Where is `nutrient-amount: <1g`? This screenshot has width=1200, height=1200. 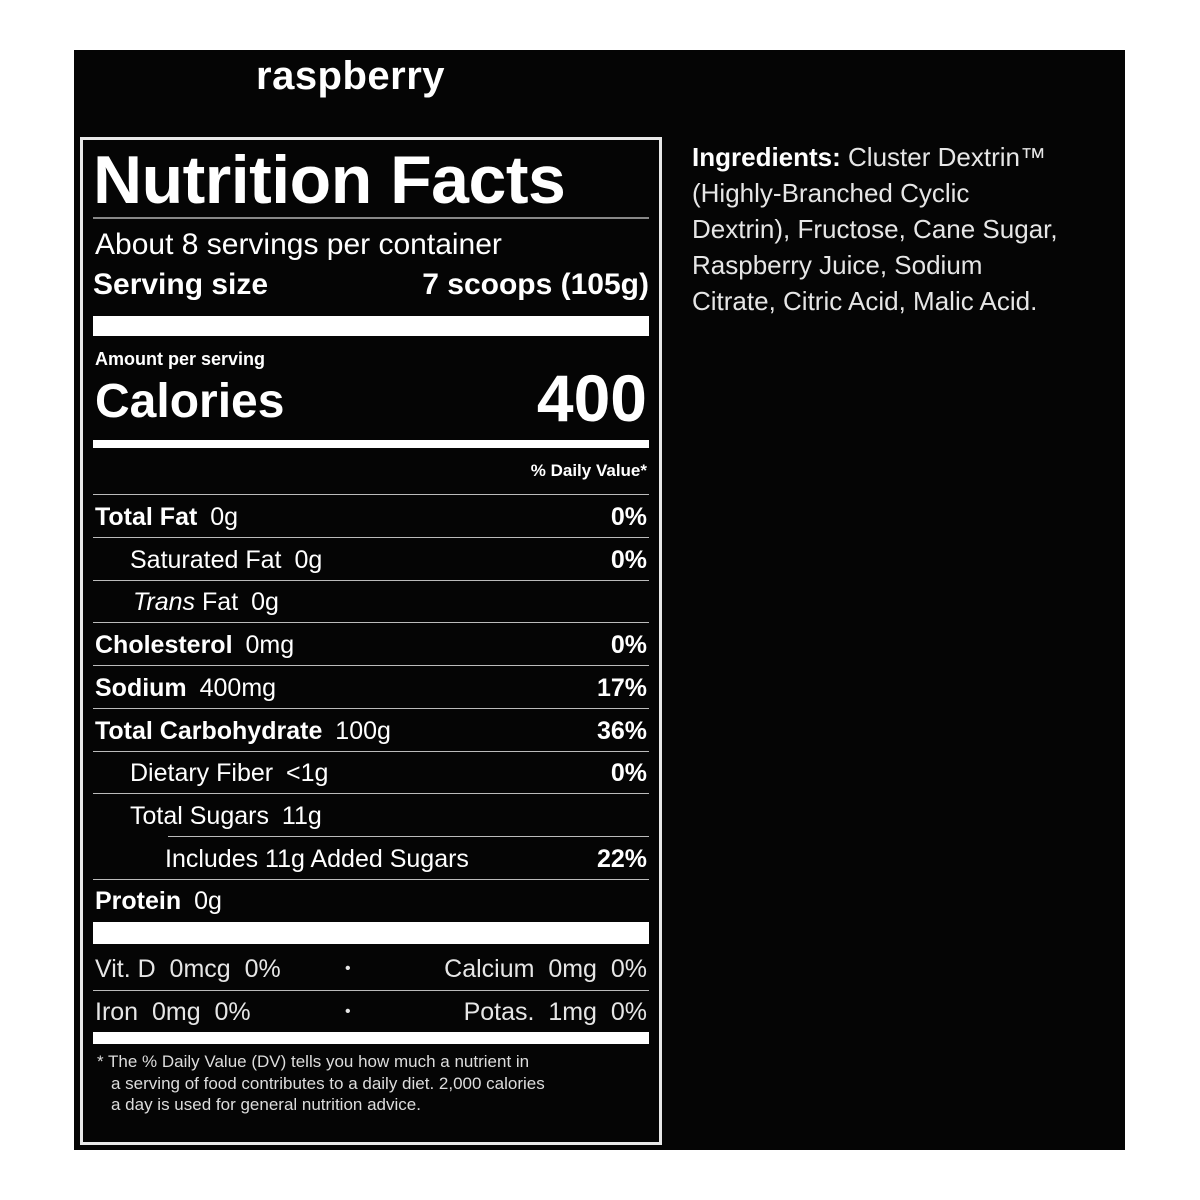 nutrient-amount: <1g is located at coordinates (307, 773).